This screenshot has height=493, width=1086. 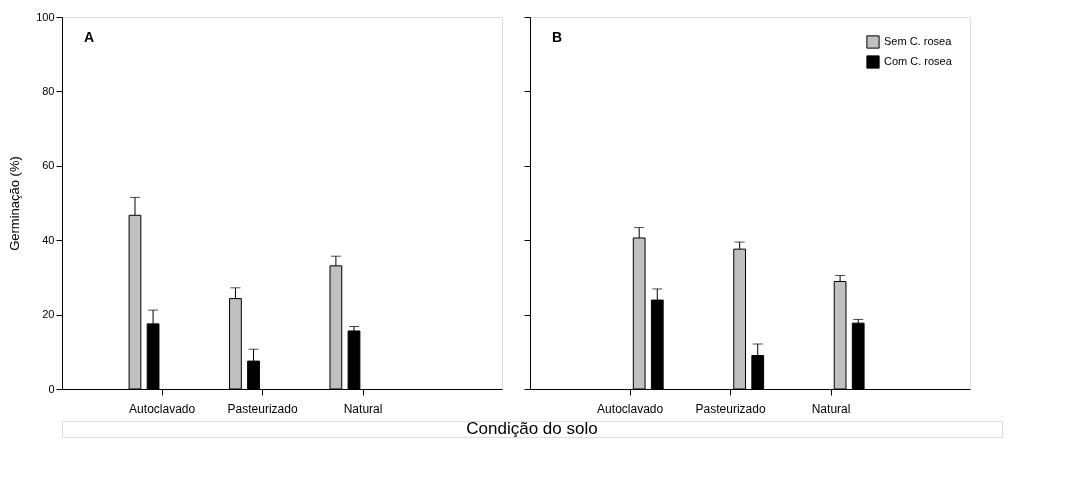 I want to click on y-tick-label: 80, so click(x=48, y=90).